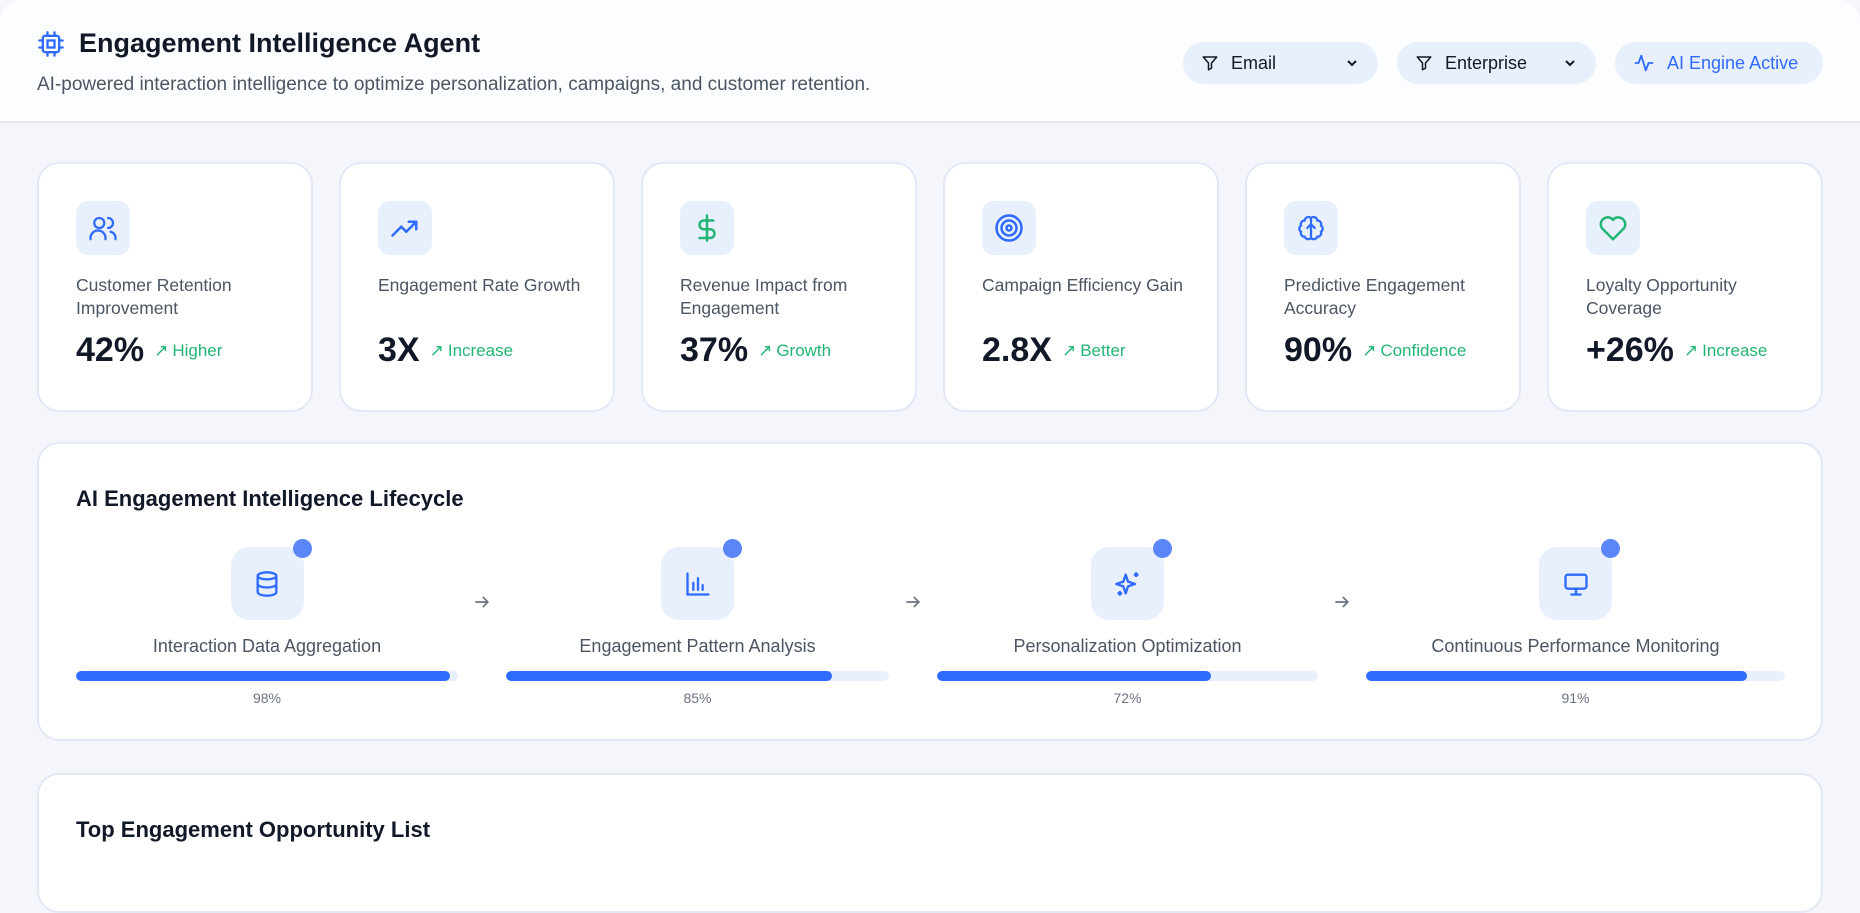 The width and height of the screenshot is (1860, 913). What do you see at coordinates (1579, 579) in the screenshot?
I see `monitor-icon` at bounding box center [1579, 579].